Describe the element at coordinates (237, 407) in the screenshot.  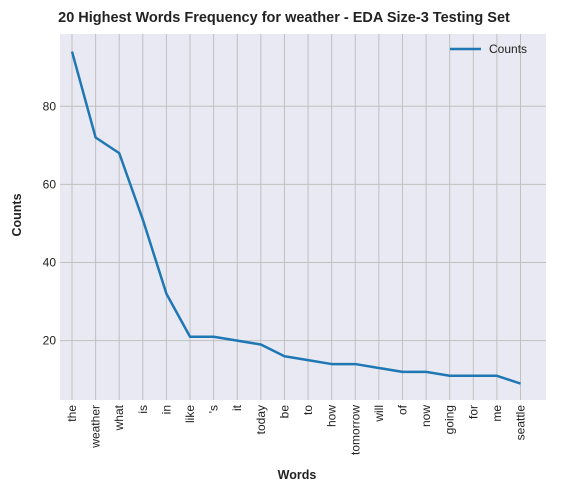
I see `x-tick-label: it` at that location.